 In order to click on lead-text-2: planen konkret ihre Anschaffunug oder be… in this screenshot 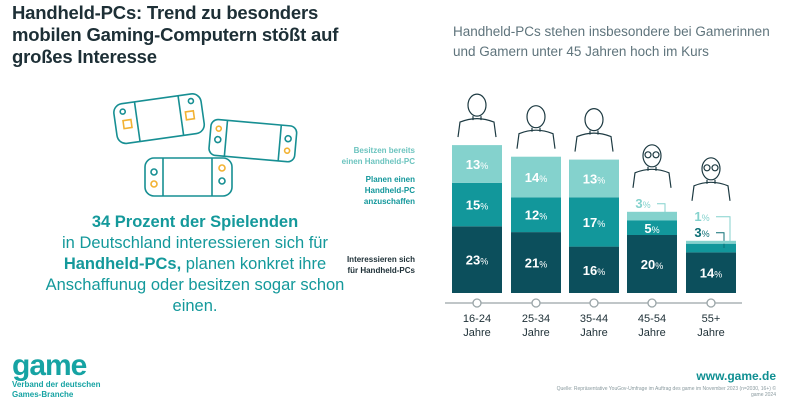, I will do `click(195, 285)`.